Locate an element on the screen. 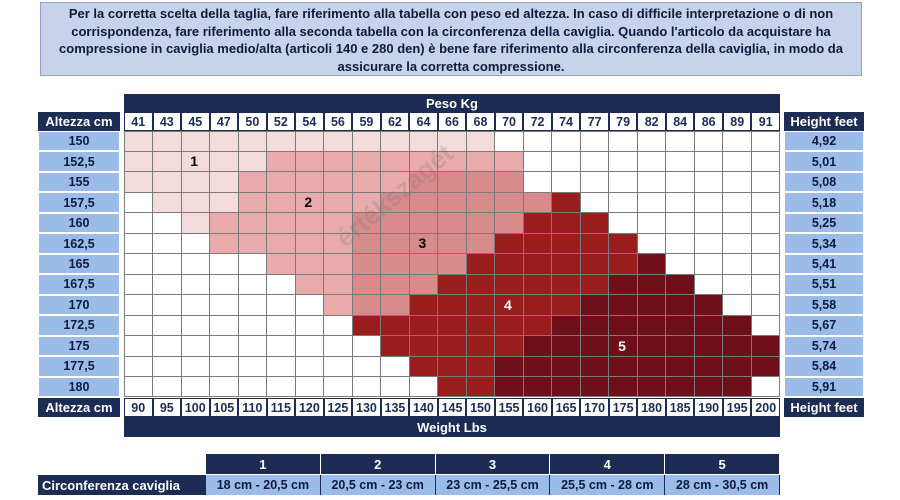  size-zone-label: 1 is located at coordinates (194, 161).